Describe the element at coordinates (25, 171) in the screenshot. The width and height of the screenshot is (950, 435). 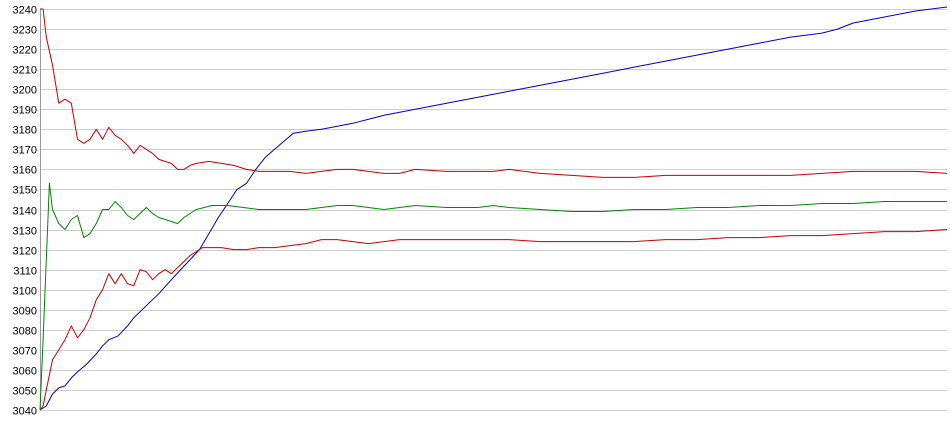
I see `y-tick-label: 3160` at that location.